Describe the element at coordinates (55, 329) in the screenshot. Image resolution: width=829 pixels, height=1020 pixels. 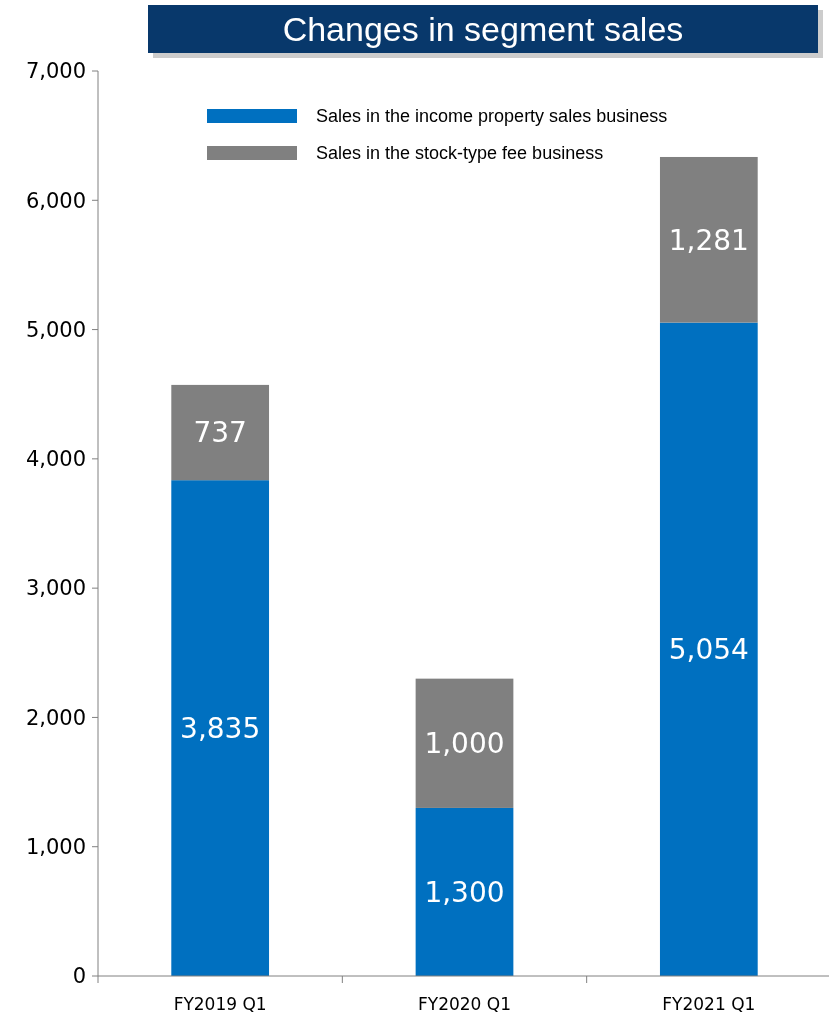
I see `y-tick-label: 5,000` at that location.